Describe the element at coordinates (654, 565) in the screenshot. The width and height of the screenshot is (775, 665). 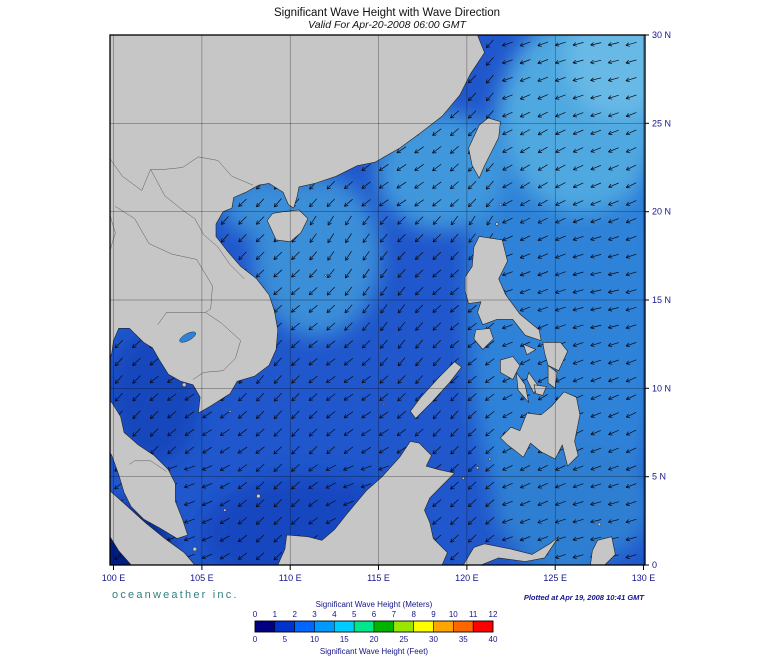
I see `lat-label: 0` at that location.